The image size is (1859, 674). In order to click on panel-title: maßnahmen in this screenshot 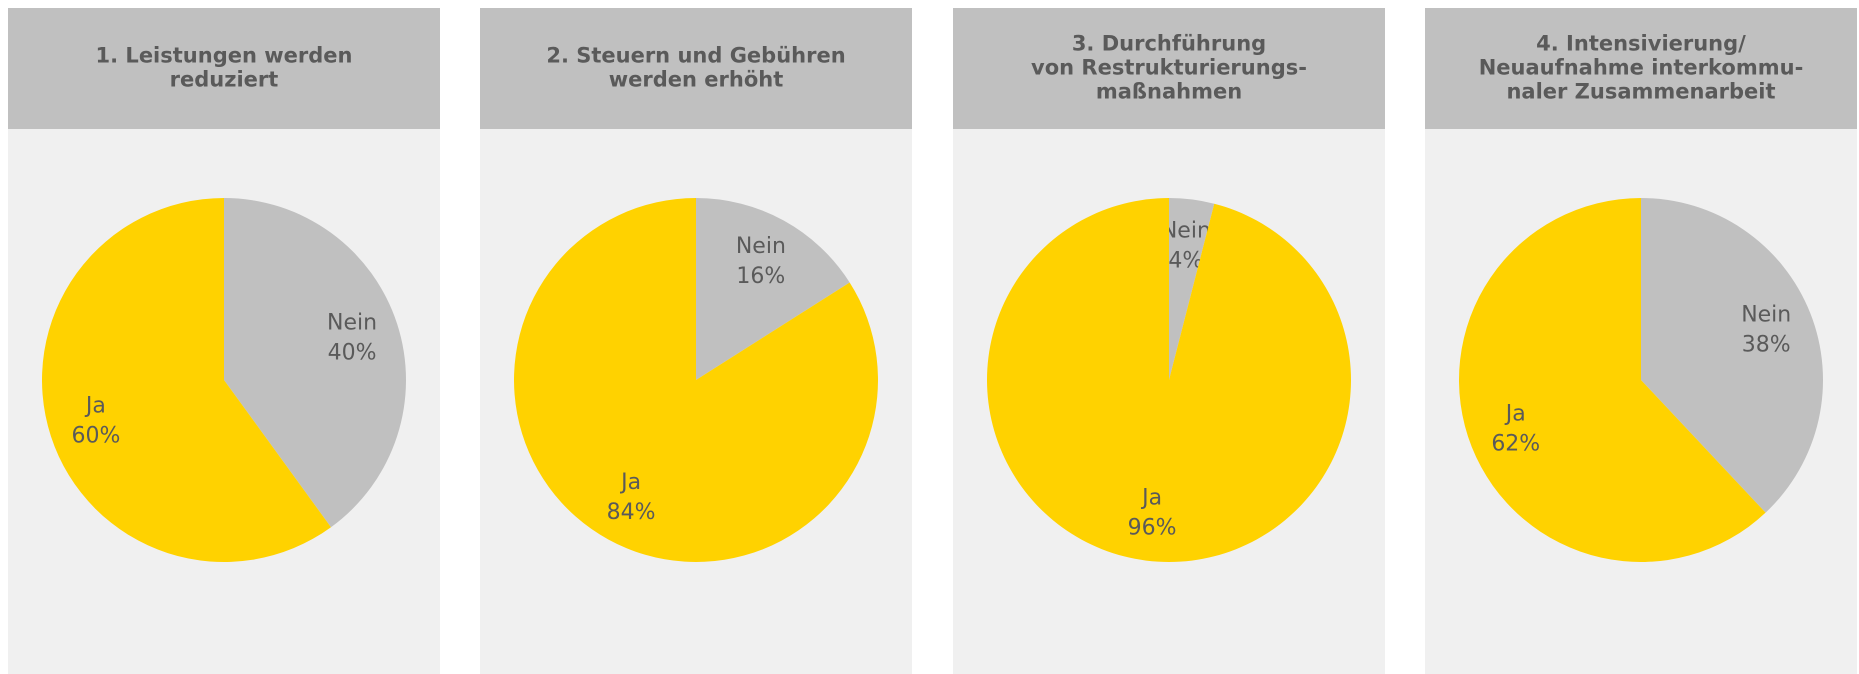, I will do `click(1169, 92)`.